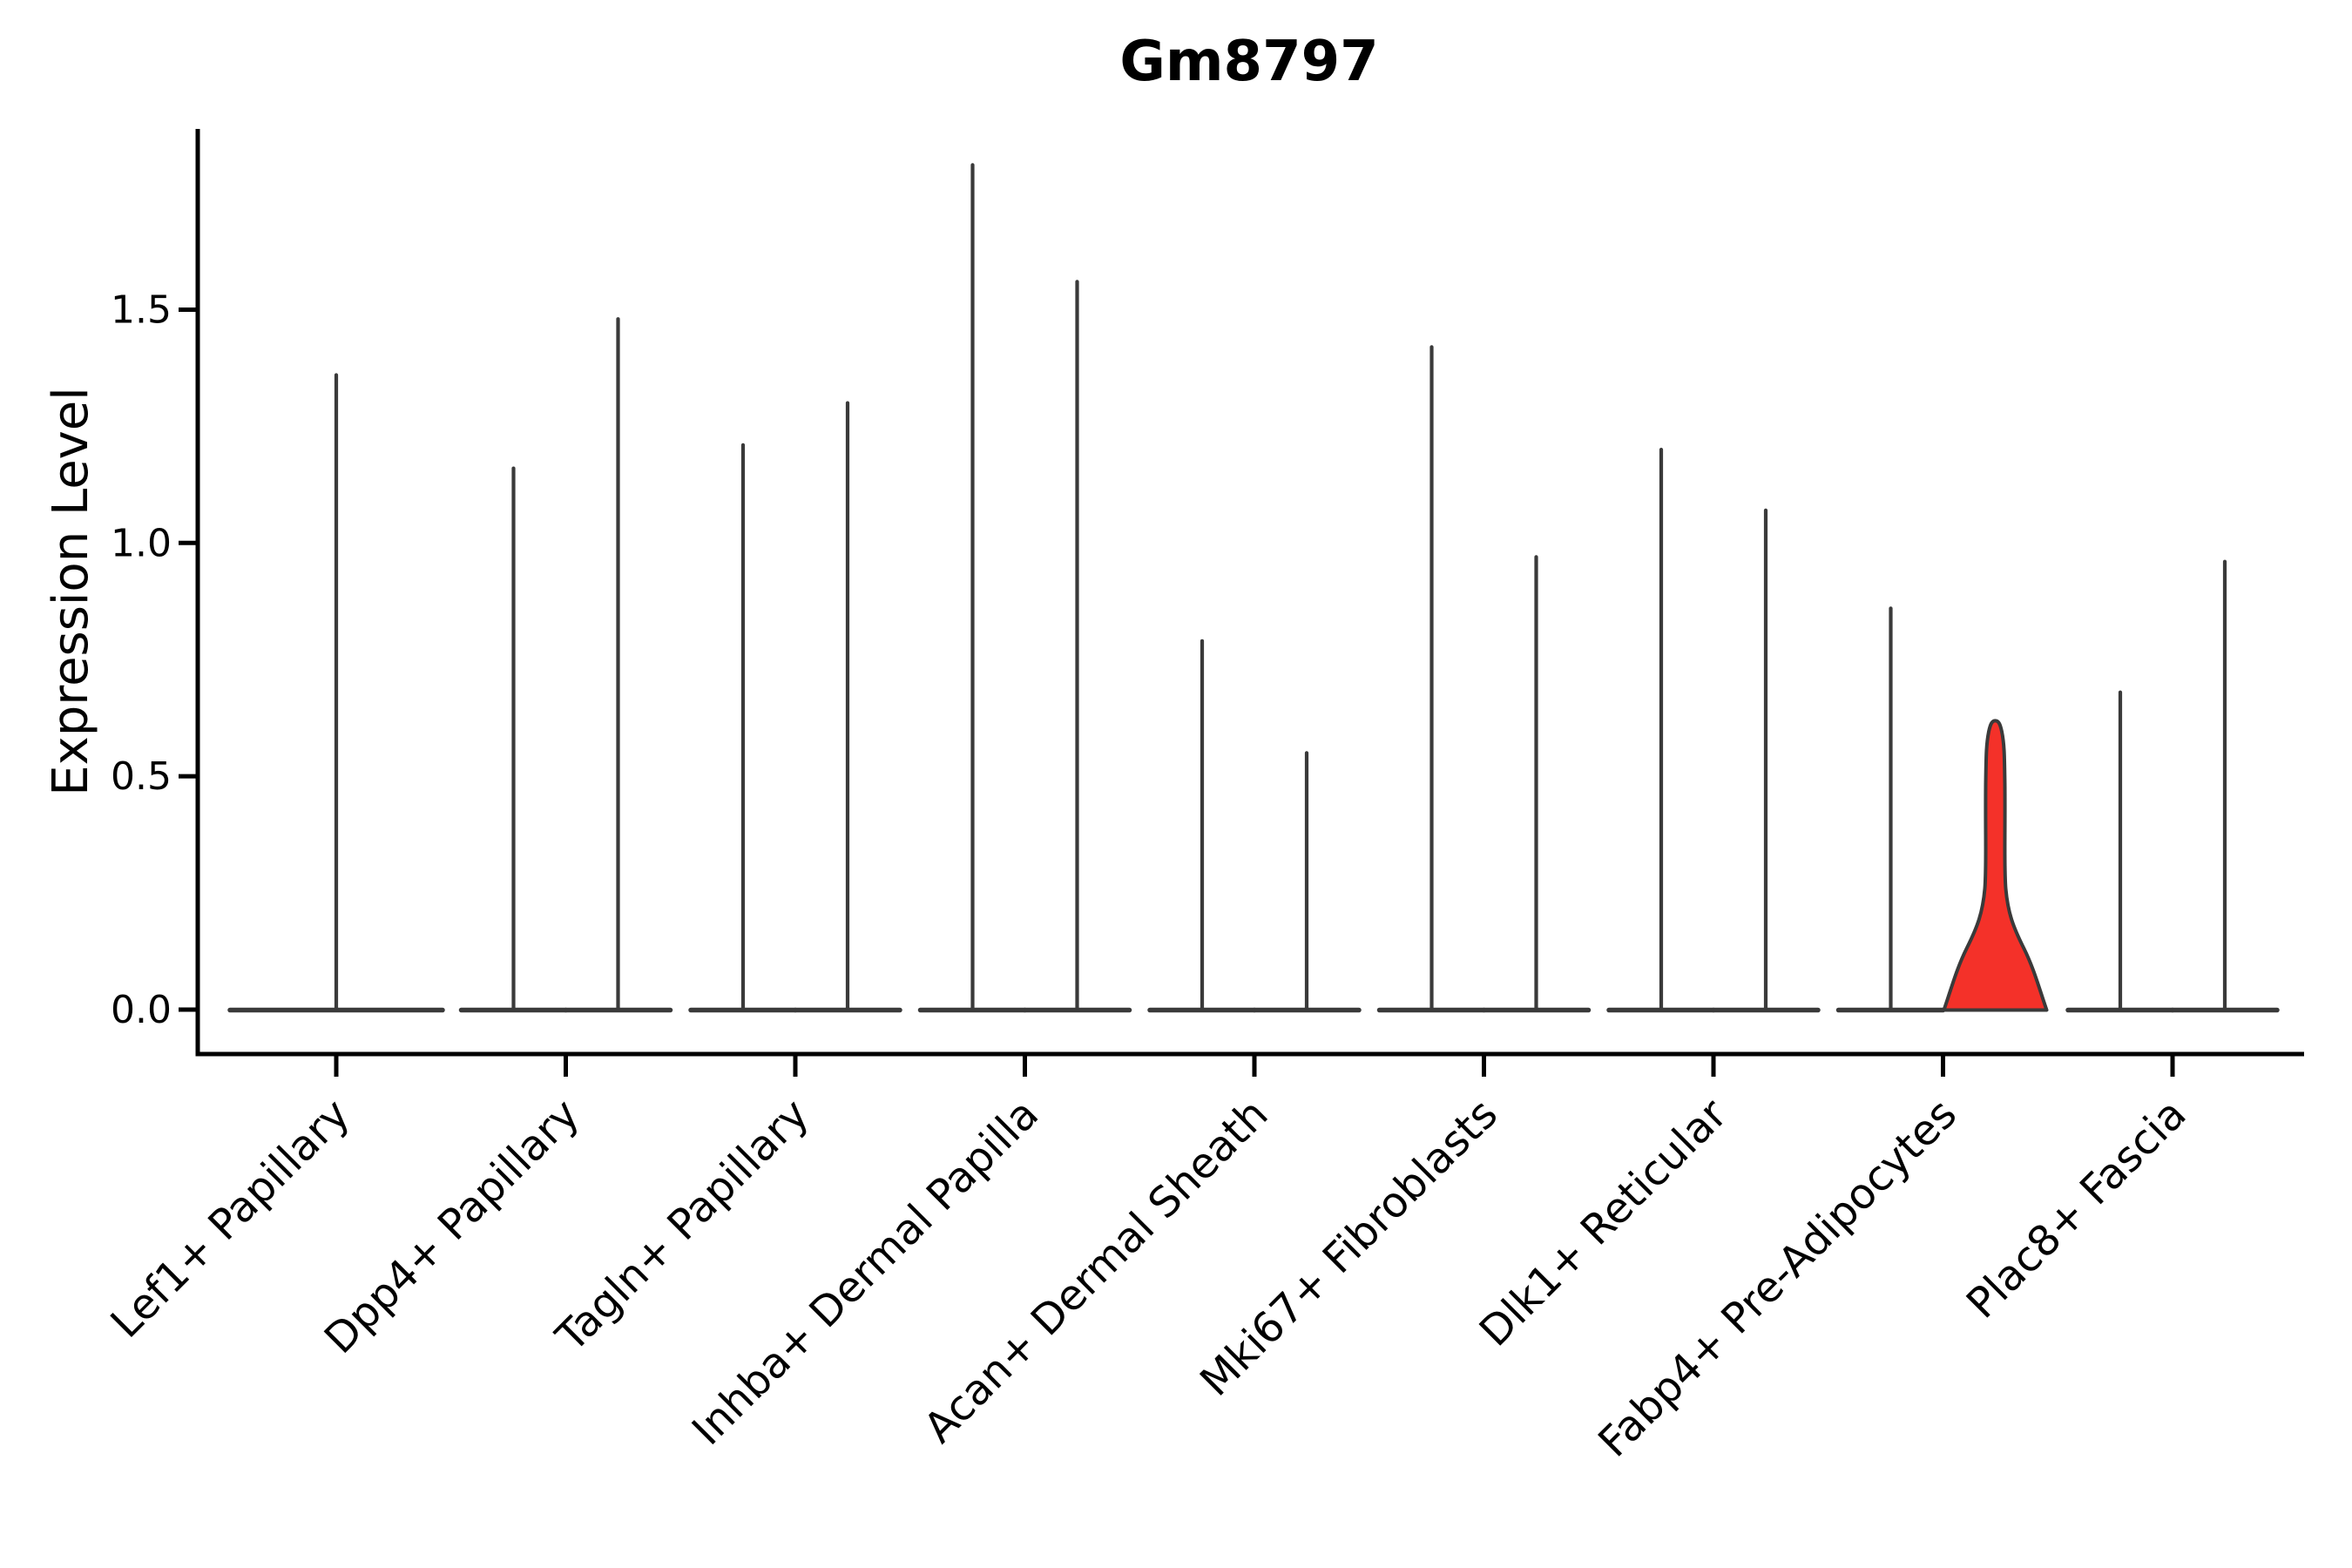 This screenshot has width=2352, height=1568. What do you see at coordinates (1995, 865) in the screenshot?
I see `highlighted-violin` at bounding box center [1995, 865].